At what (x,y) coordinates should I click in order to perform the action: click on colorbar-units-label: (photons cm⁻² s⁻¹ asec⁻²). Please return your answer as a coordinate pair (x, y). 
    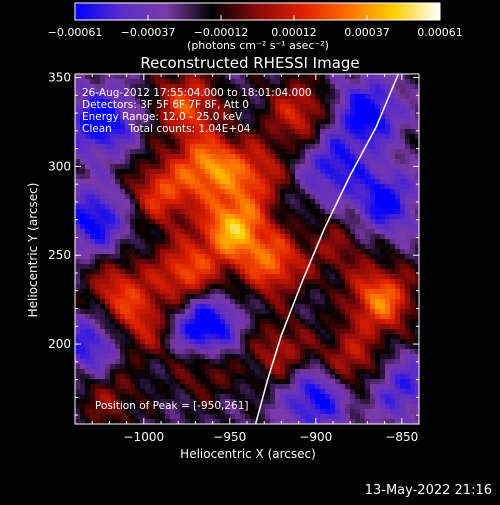
    Looking at the image, I should click on (258, 45).